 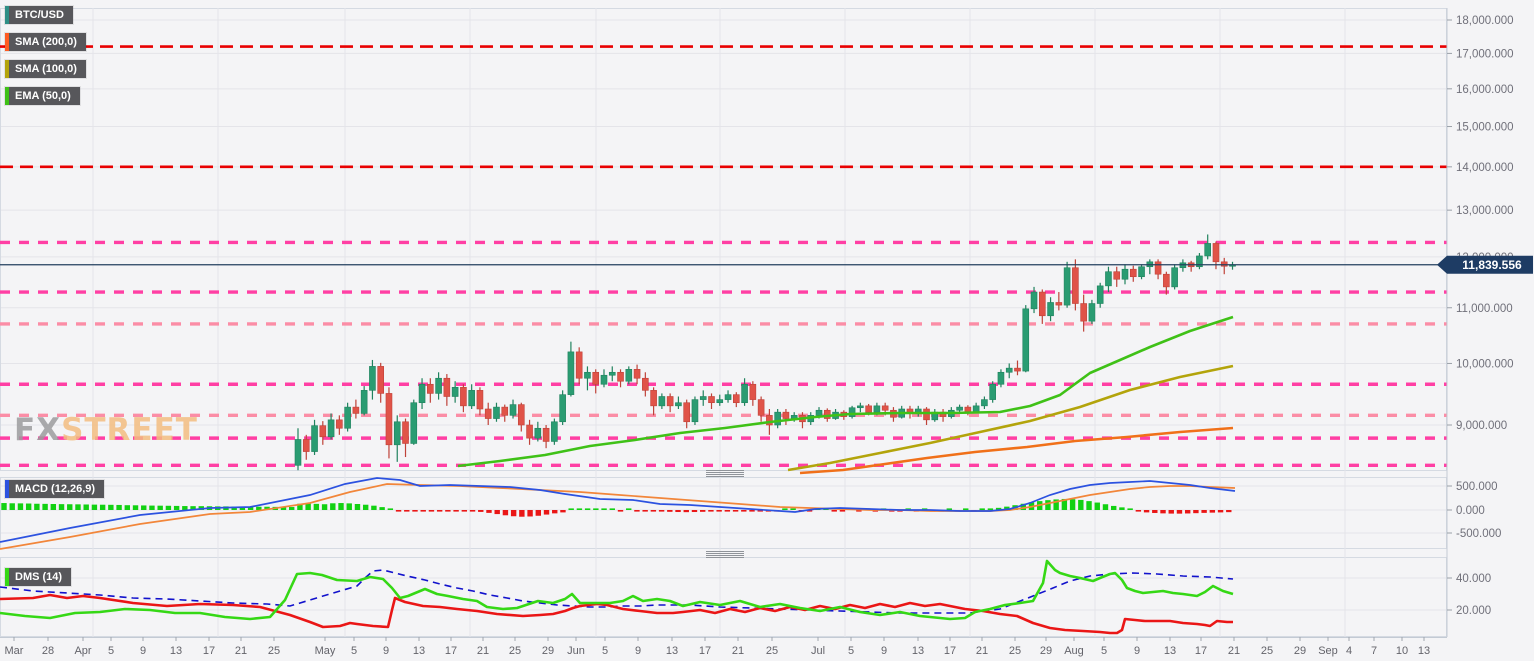 I want to click on macd-axis-label: -500.000, so click(x=1478, y=534).